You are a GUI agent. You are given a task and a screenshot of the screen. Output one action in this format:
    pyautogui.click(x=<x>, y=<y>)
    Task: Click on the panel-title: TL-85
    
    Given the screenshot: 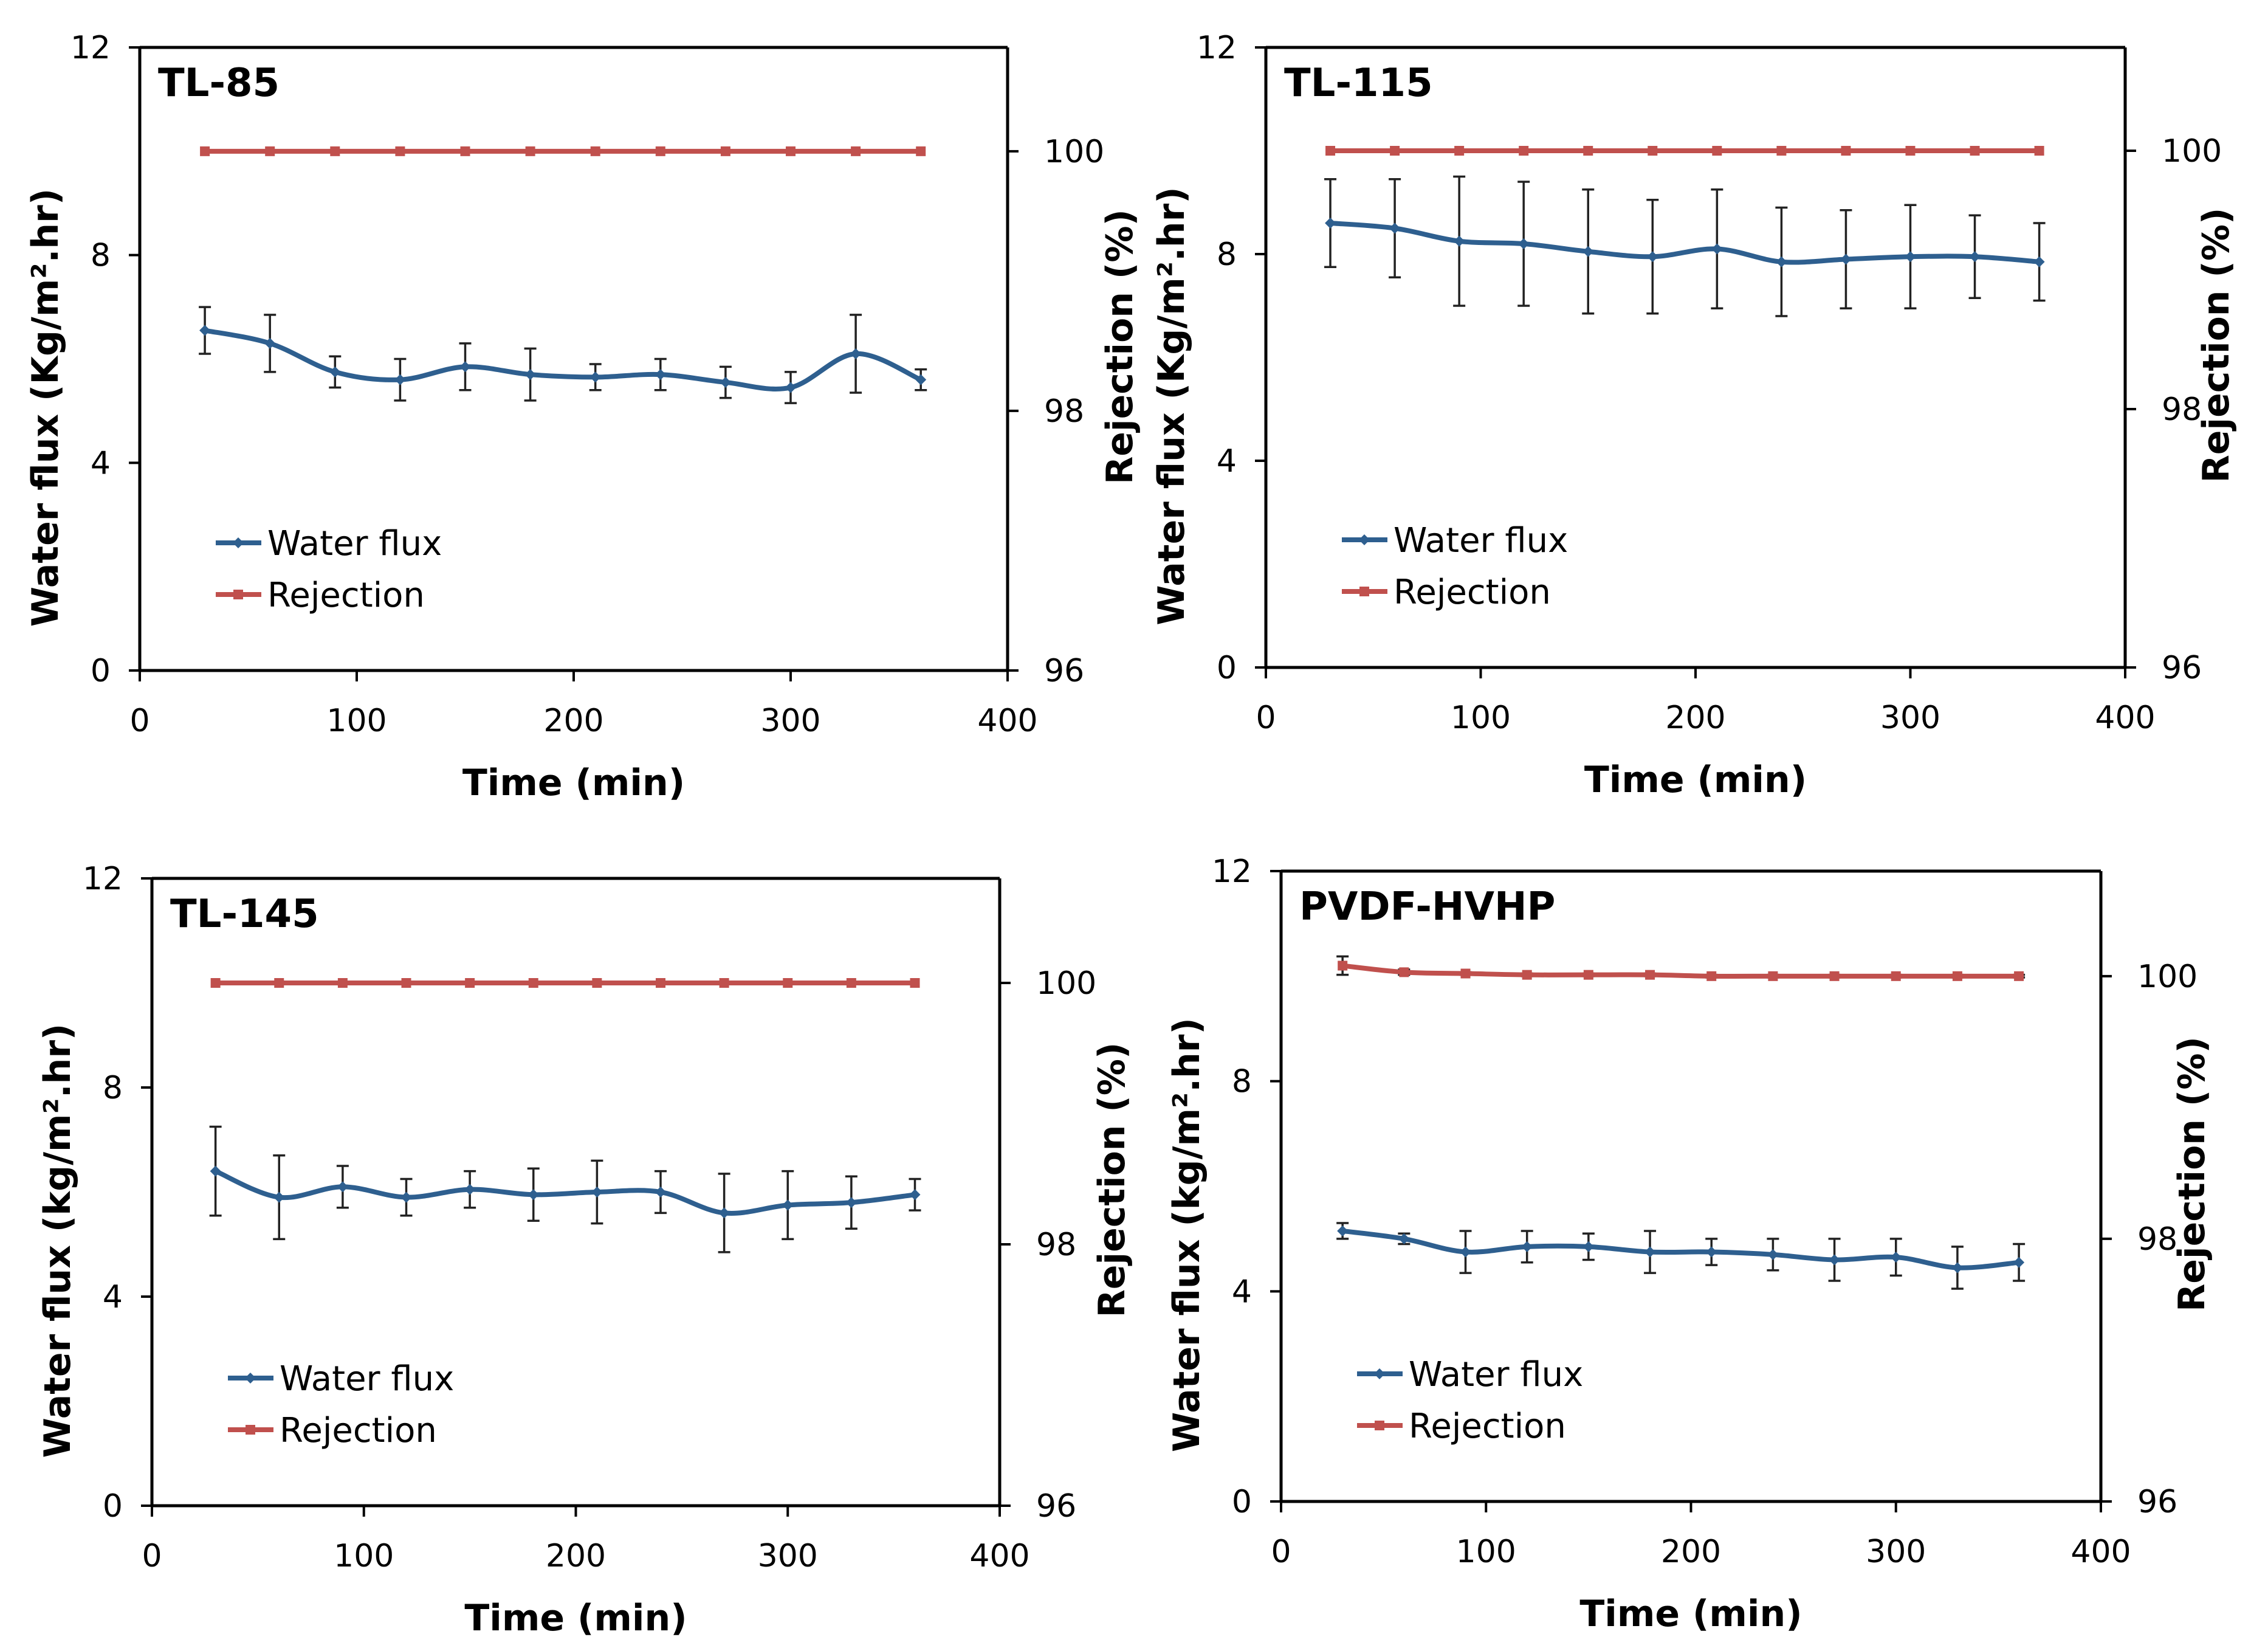 What is the action you would take?
    pyautogui.click(x=219, y=83)
    